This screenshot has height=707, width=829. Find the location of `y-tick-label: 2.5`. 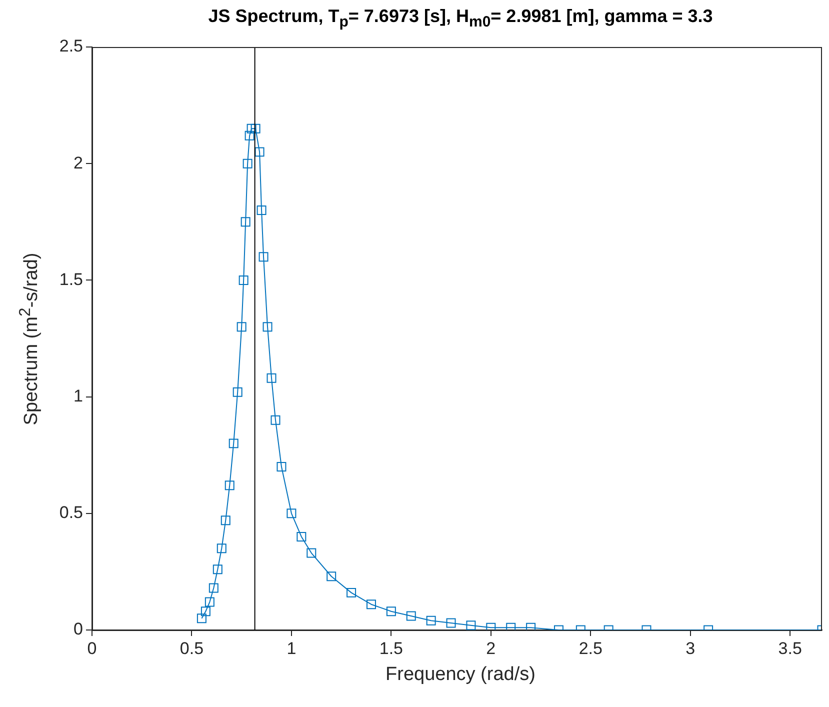

y-tick-label: 2.5 is located at coordinates (71, 46).